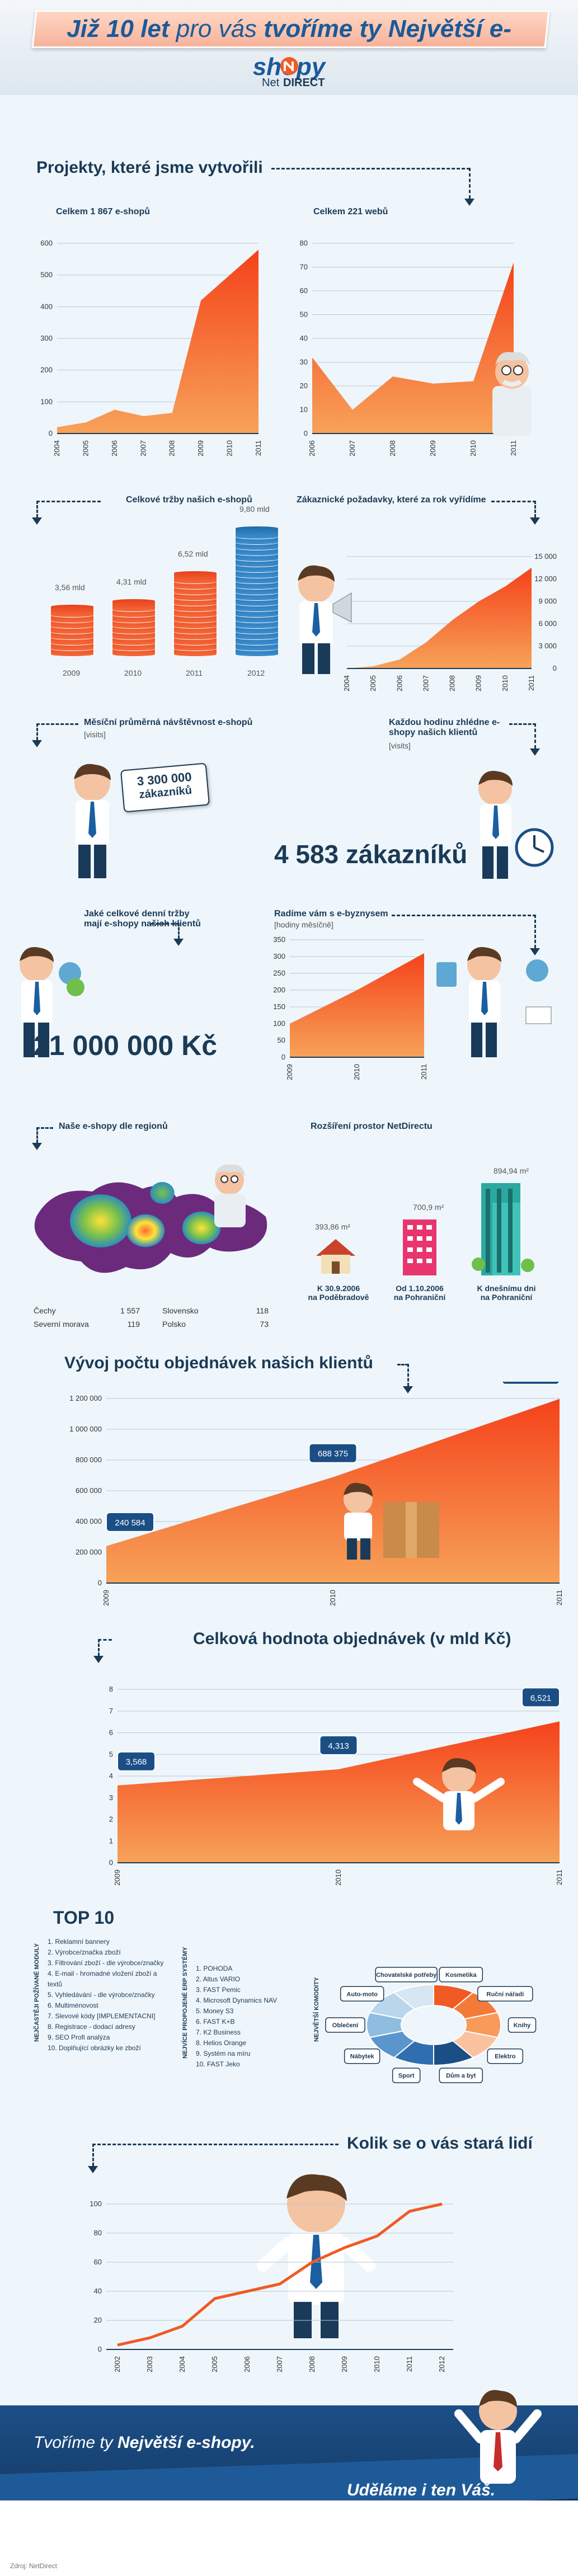 The width and height of the screenshot is (578, 2576). I want to click on y-tick-label: 20, so click(304, 386).